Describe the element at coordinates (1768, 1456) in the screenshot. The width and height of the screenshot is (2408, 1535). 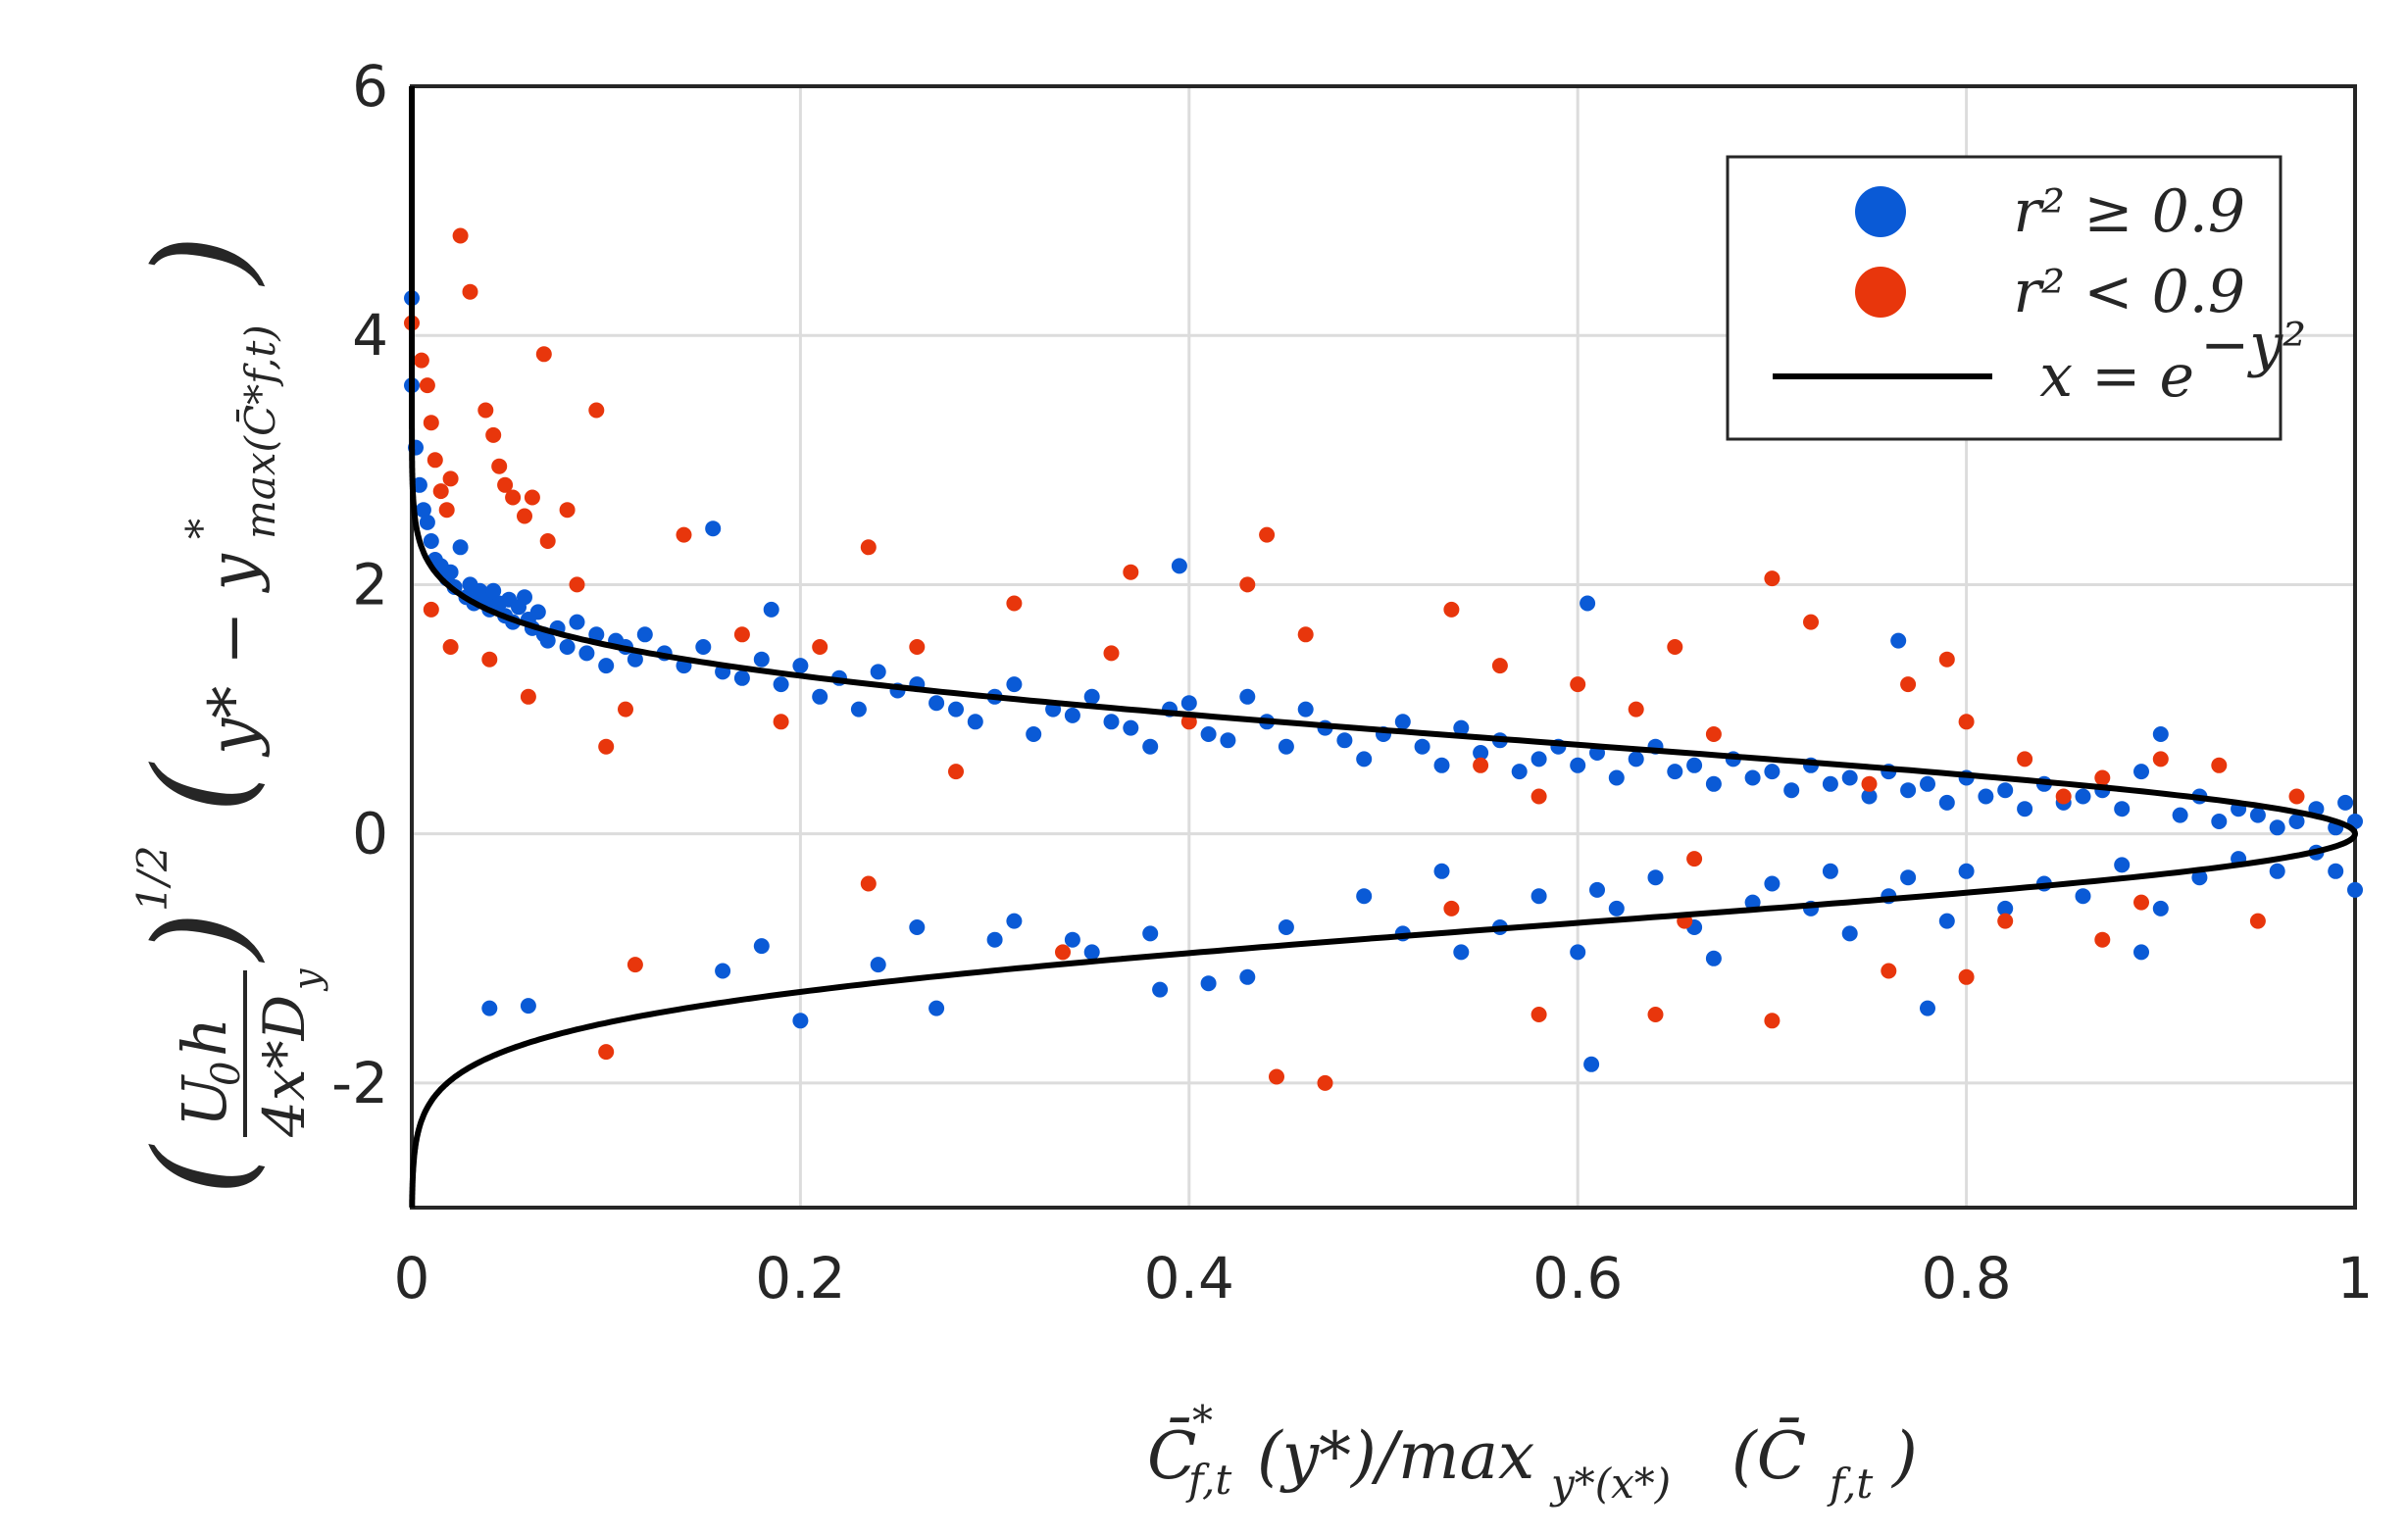
I see `xlabel-end: (C̄` at that location.